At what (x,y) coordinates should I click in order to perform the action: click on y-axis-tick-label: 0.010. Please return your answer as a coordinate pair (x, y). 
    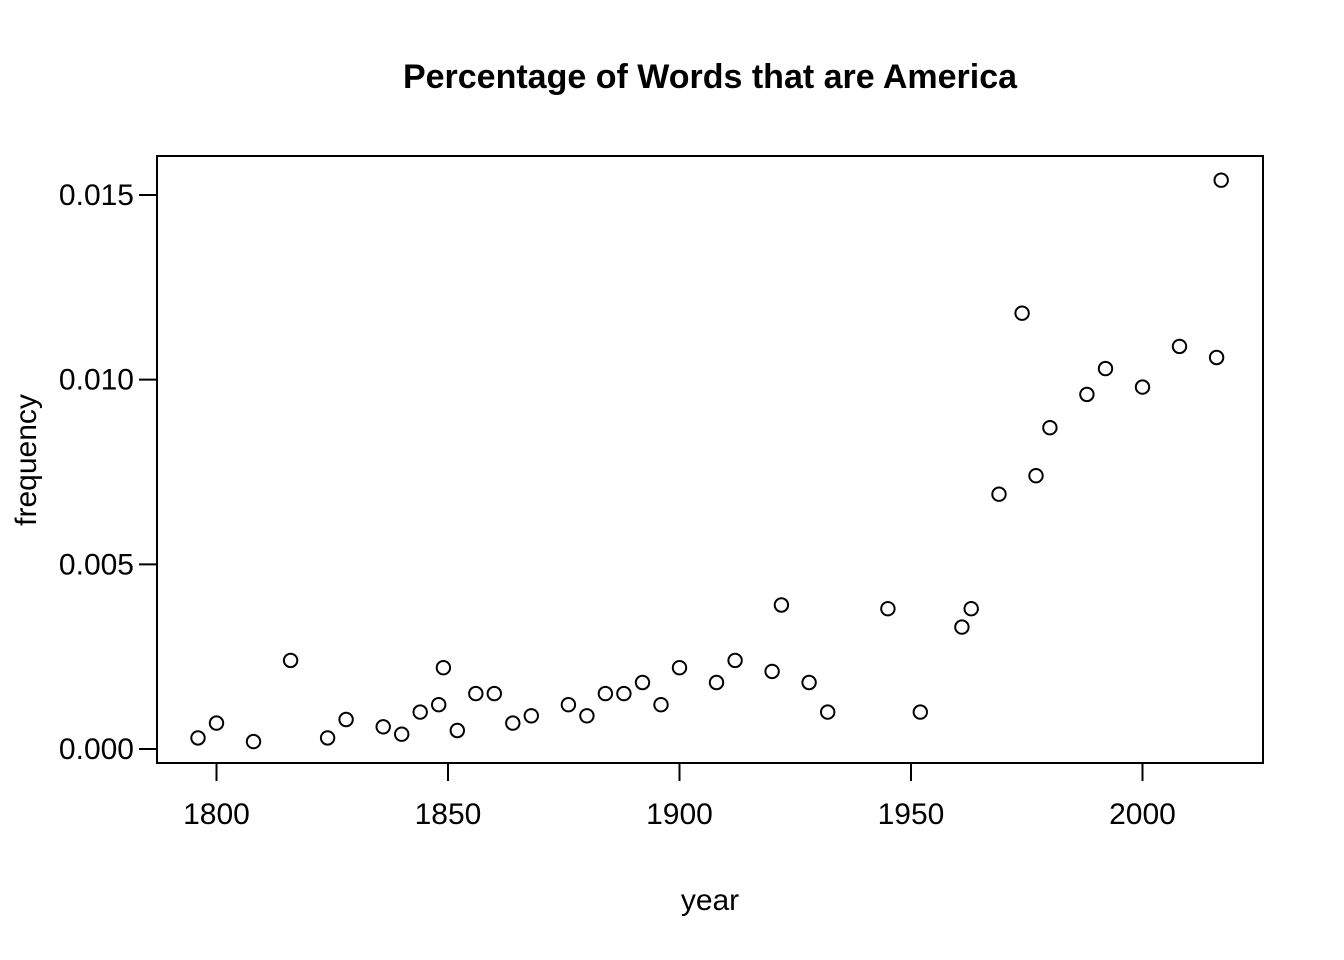
    Looking at the image, I should click on (96, 380).